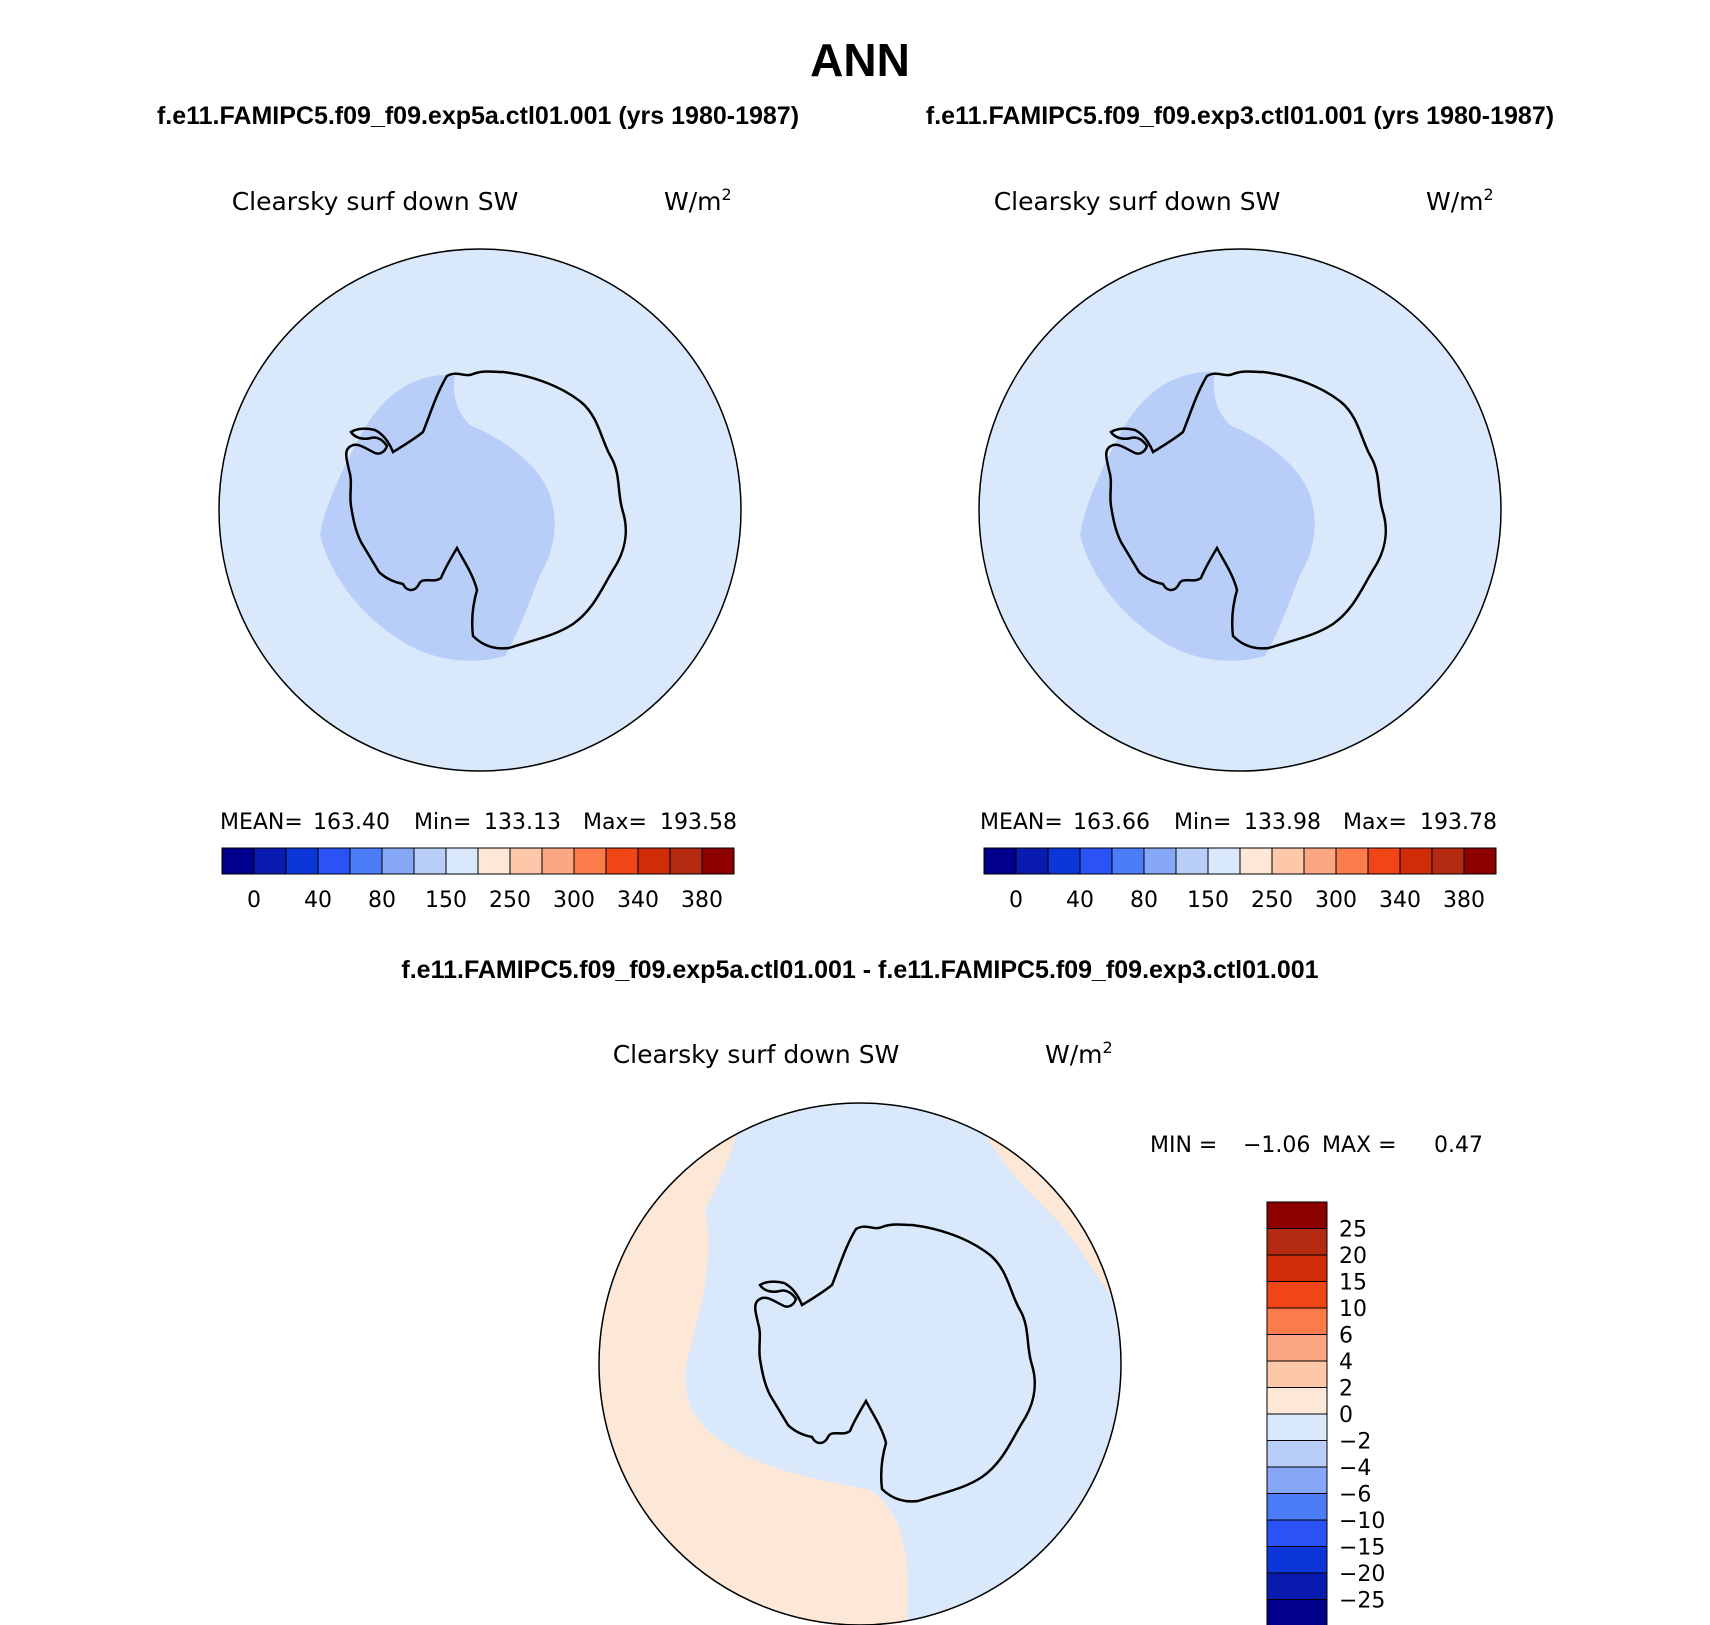 The width and height of the screenshot is (1710, 1625). Describe the element at coordinates (1276, 1145) in the screenshot. I see `panel-d-min-value: −1.06` at that location.